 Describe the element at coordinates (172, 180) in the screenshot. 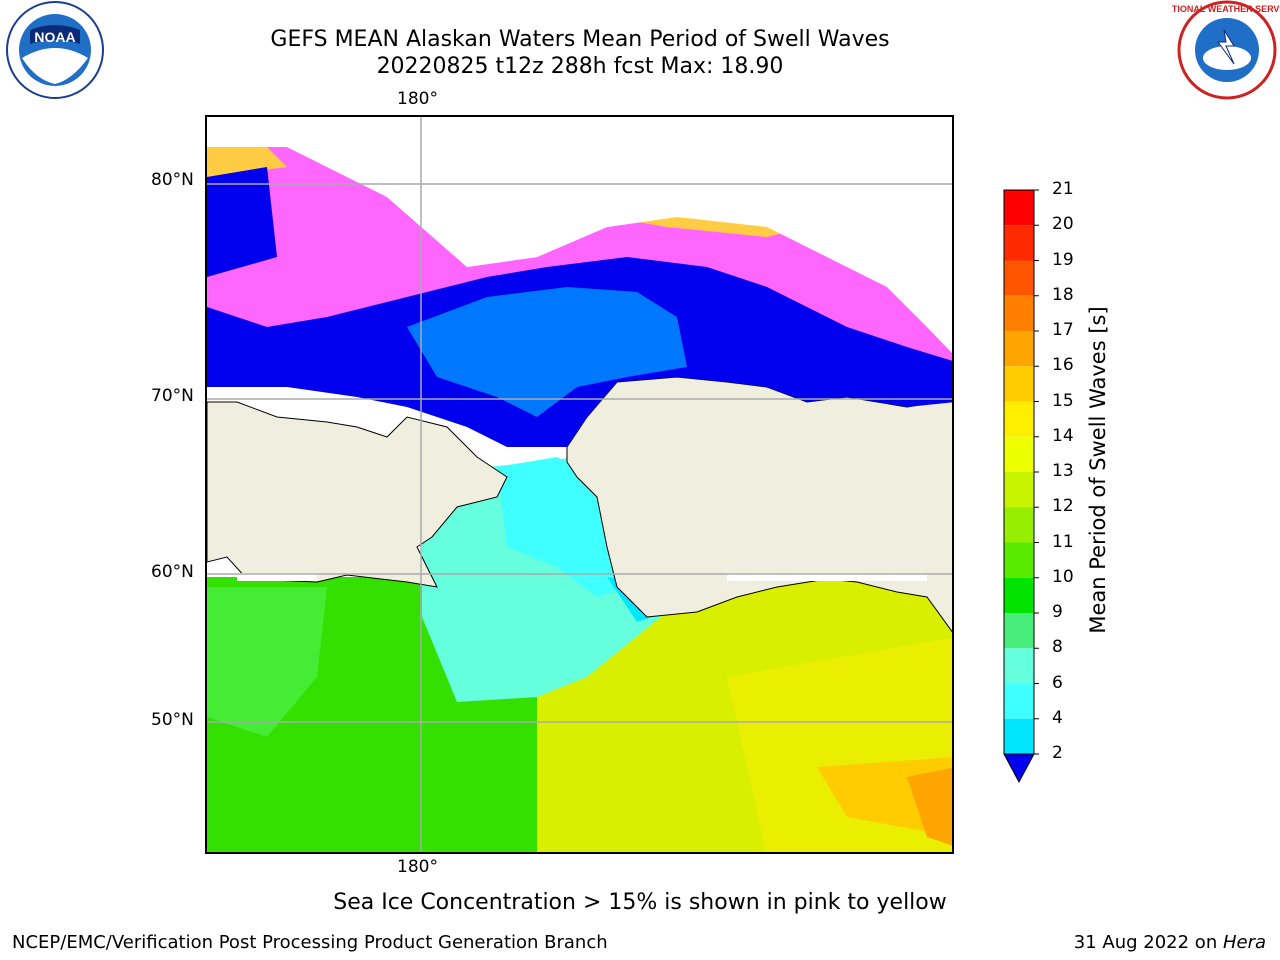

I see `lat-label-80: 80°N` at that location.